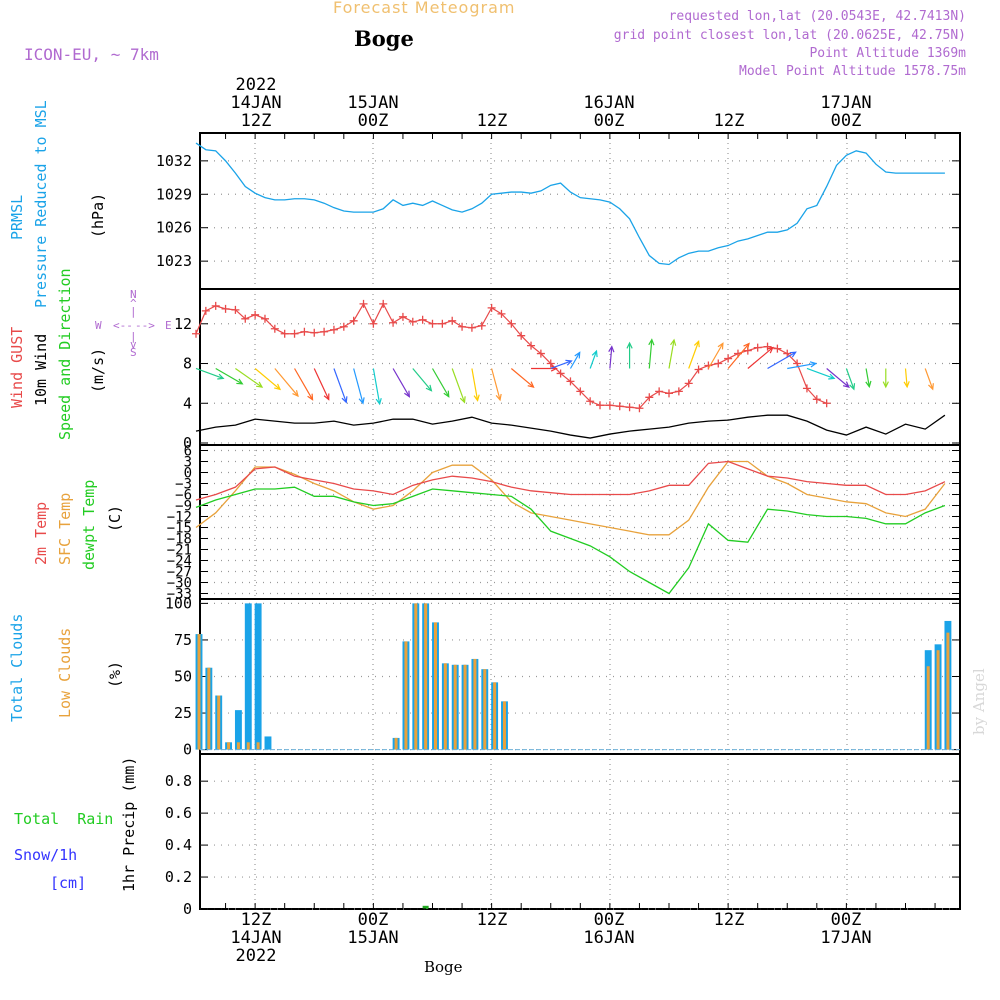 The height and width of the screenshot is (1000, 1000). I want to click on clouds-ytick-label: 75, so click(183, 640).